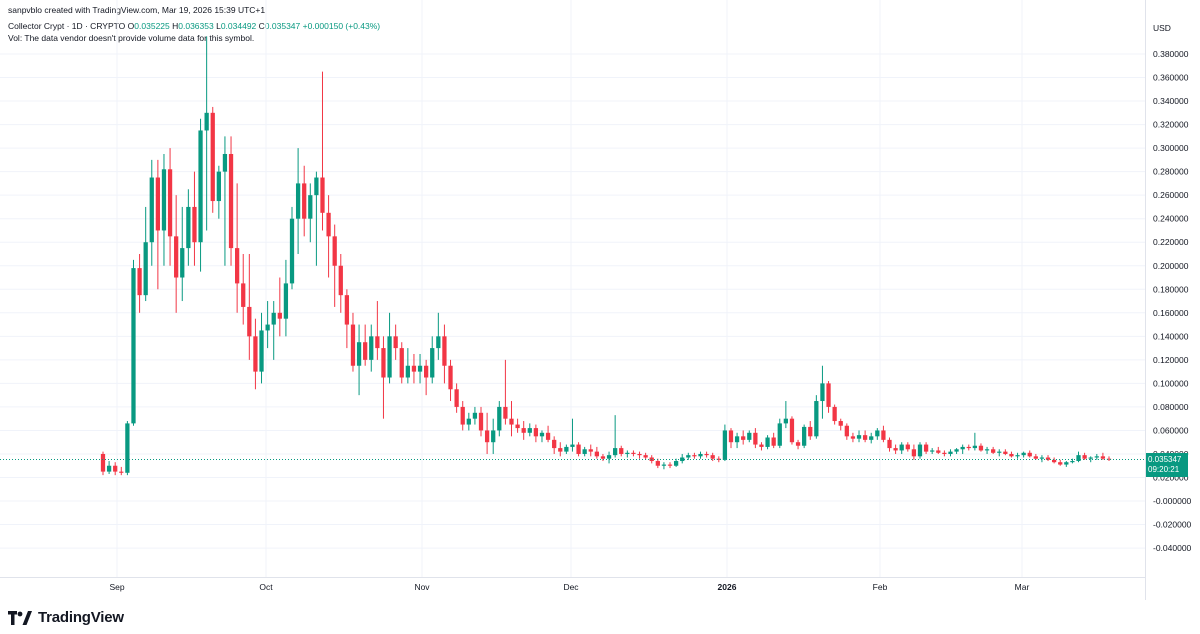 The height and width of the screenshot is (634, 1200). I want to click on currency-label: USD, so click(1162, 28).